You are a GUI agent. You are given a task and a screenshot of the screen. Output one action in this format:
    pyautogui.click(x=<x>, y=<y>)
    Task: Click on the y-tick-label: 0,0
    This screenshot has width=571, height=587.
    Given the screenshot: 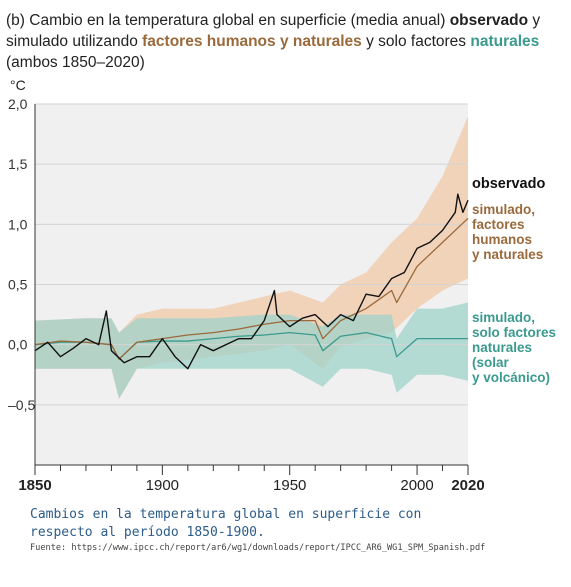 What is the action you would take?
    pyautogui.click(x=18, y=345)
    